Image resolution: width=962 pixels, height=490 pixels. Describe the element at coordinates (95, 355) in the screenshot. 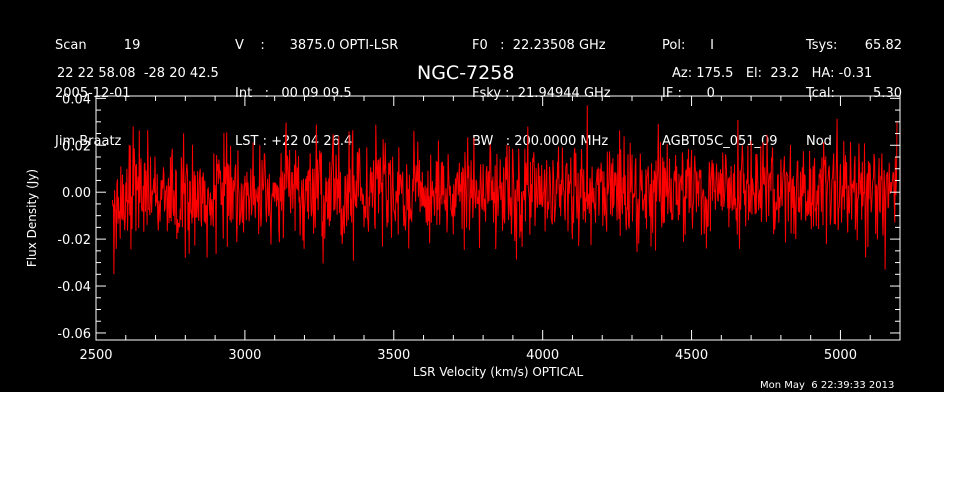

I see `x-tick-label: 2500` at that location.